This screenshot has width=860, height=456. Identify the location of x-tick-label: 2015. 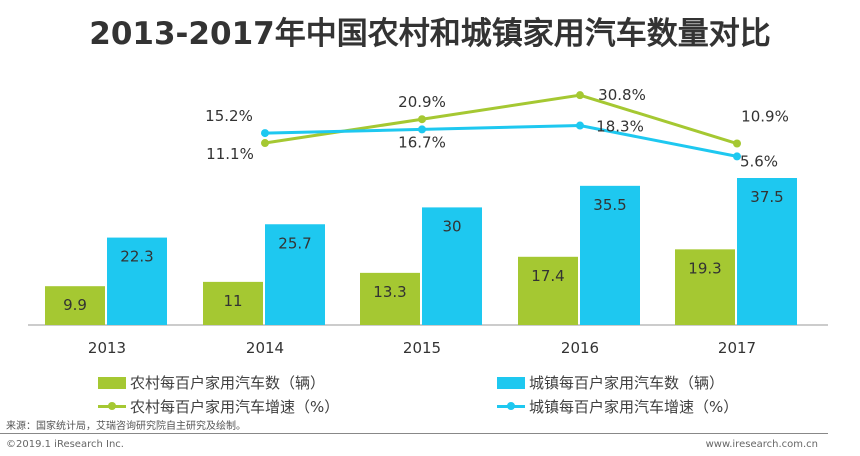
(422, 348).